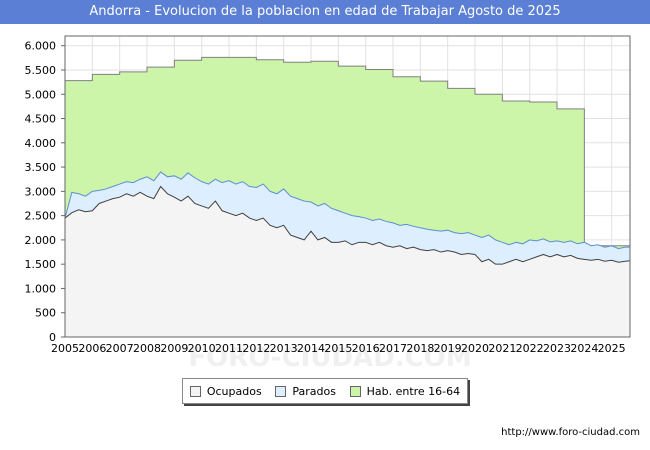 Image resolution: width=650 pixels, height=450 pixels. I want to click on legend-item-parados: Parados, so click(305, 391).